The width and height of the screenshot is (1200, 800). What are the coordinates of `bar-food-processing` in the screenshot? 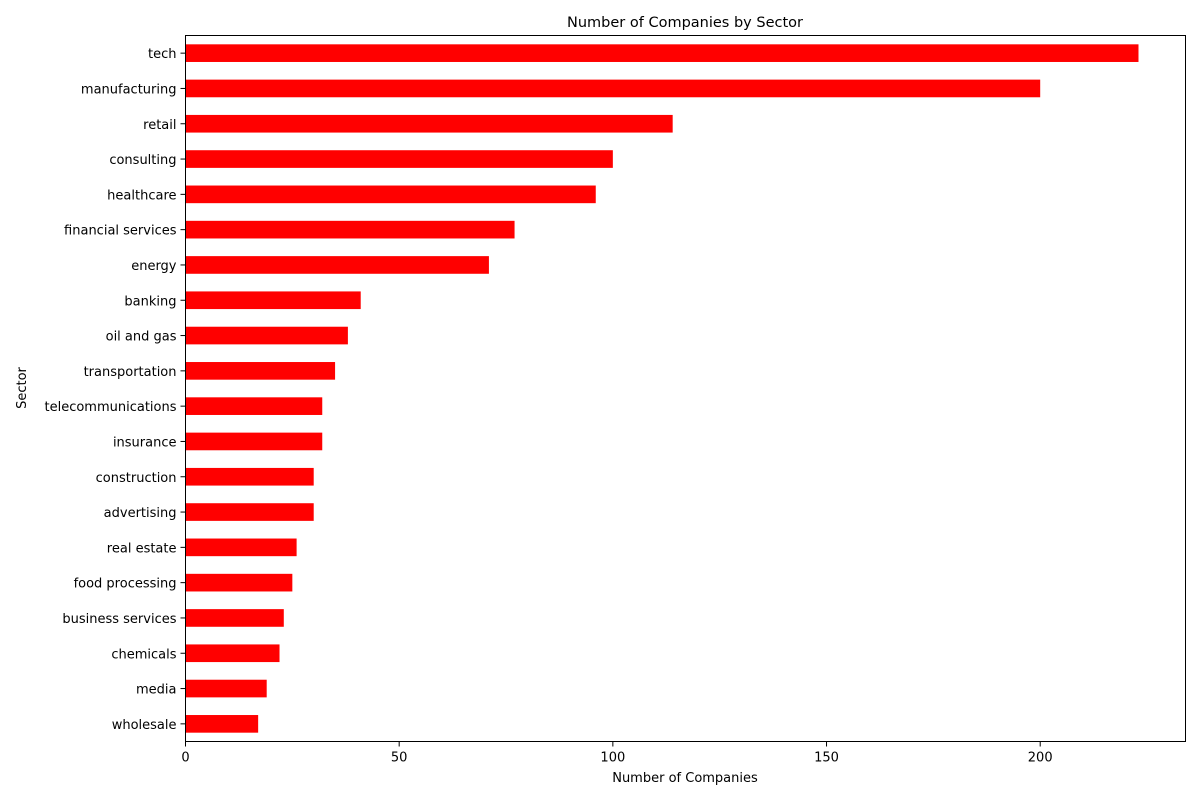 It's located at (239, 582).